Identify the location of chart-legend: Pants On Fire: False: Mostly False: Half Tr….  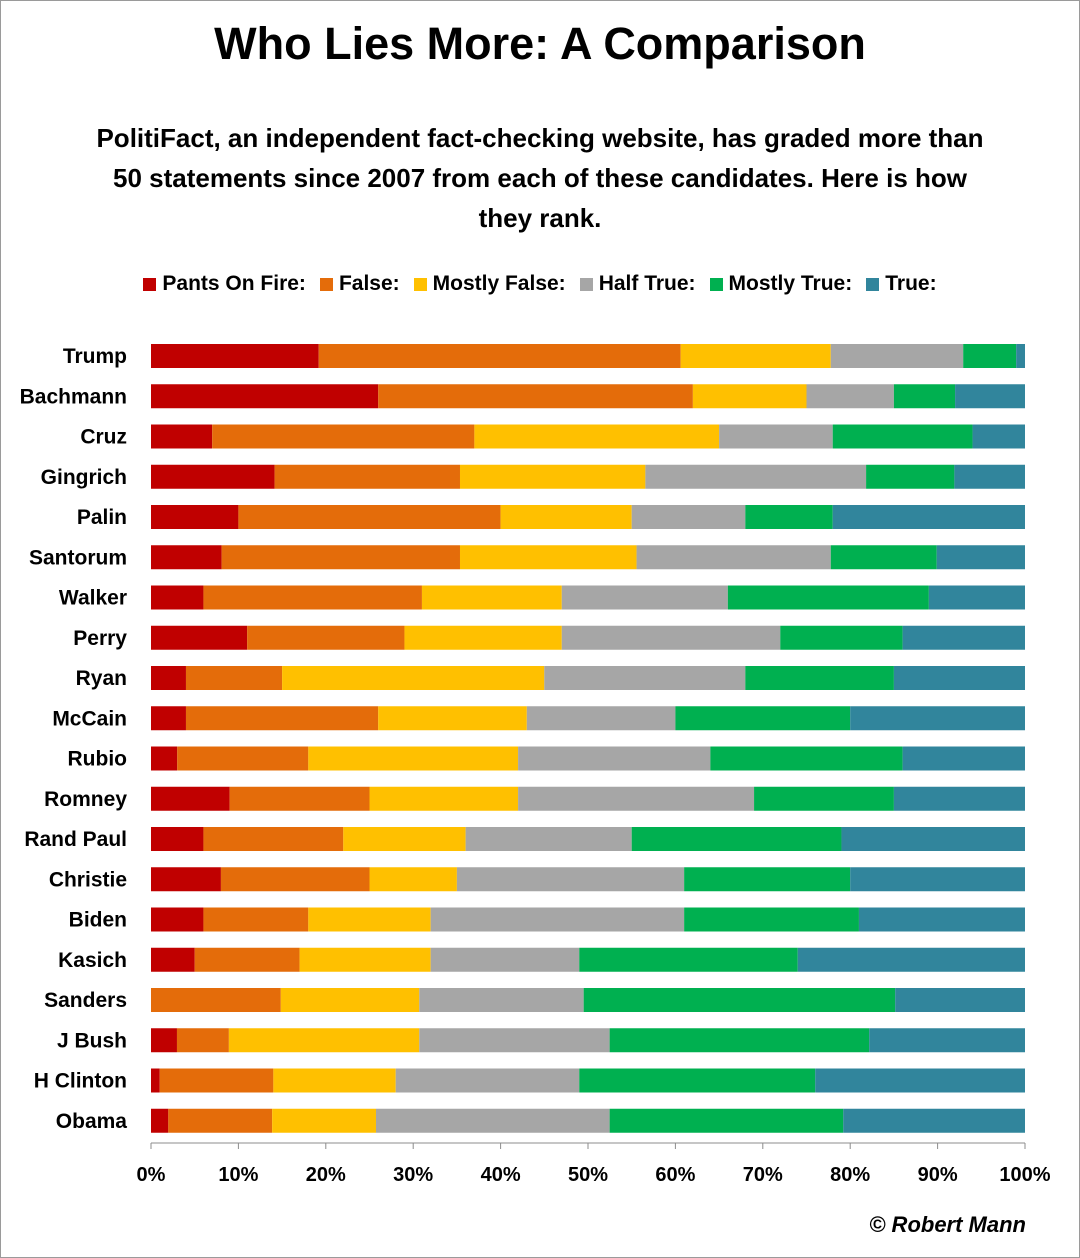
(540, 284).